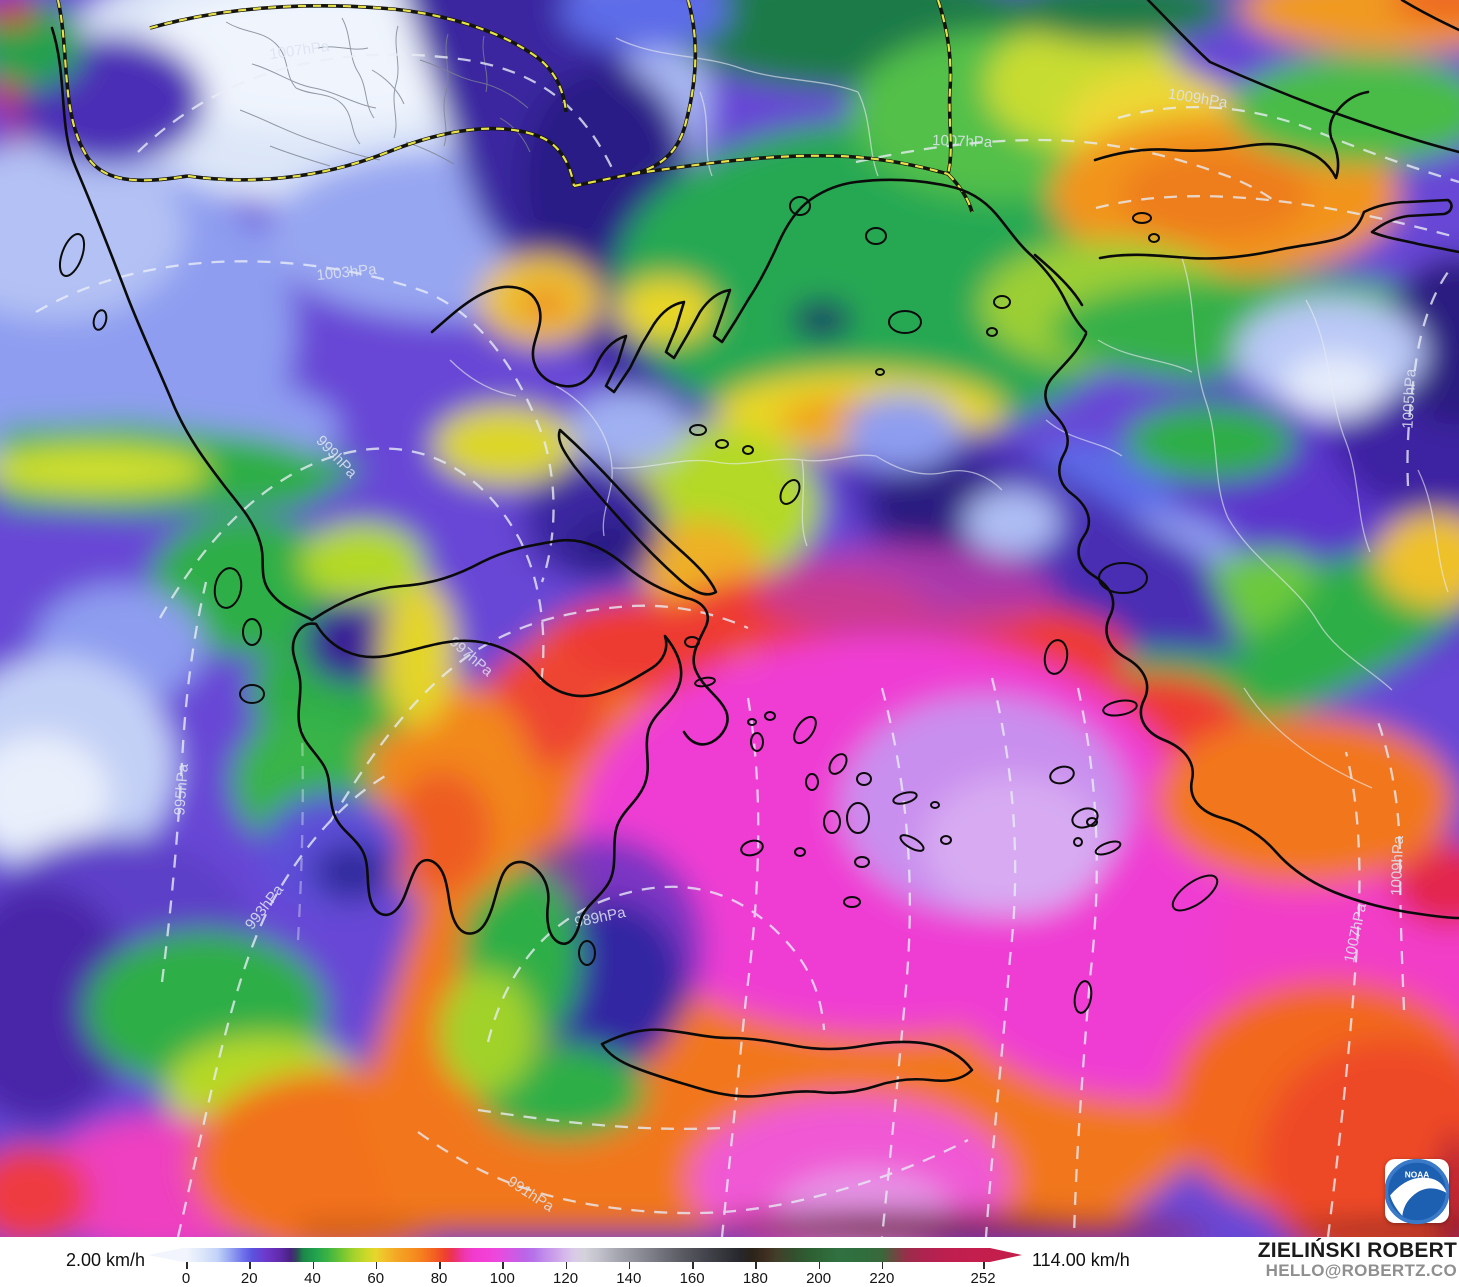 This screenshot has height=1287, width=1459. Describe the element at coordinates (249, 1278) in the screenshot. I see `legend-tick-label: 20` at that location.